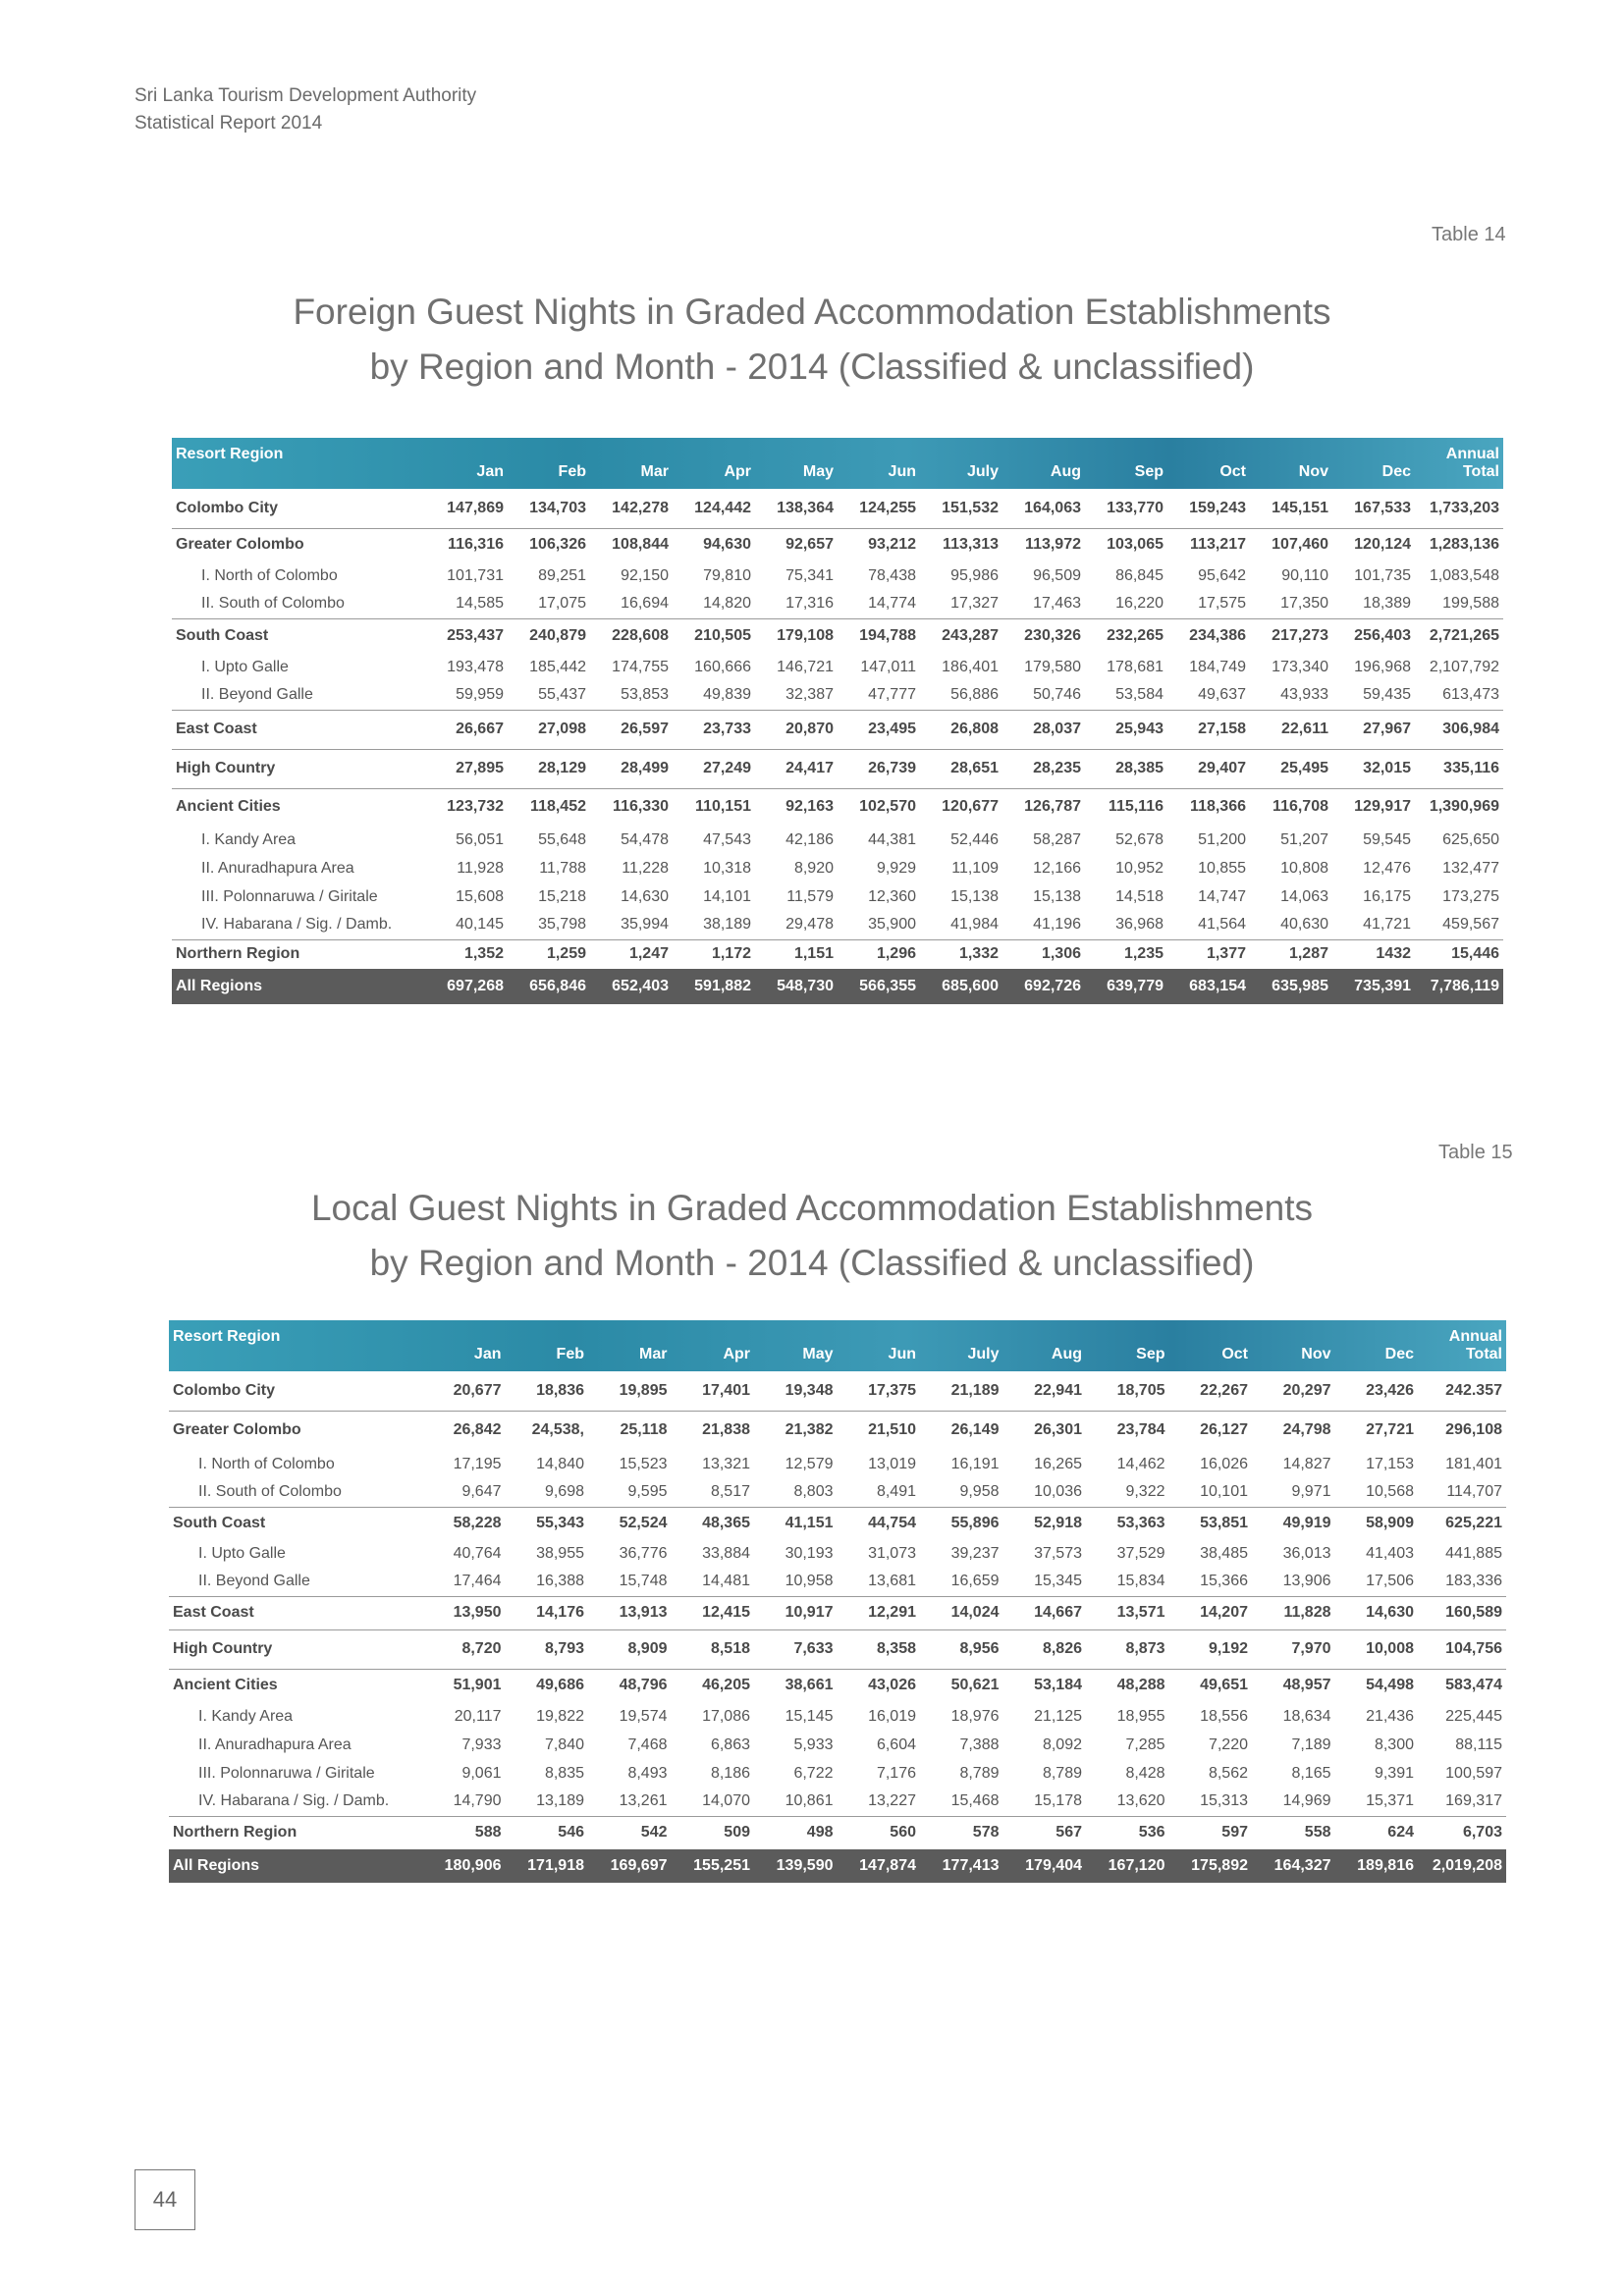  Describe the element at coordinates (726, 1463) in the screenshot. I see `month-cell: 13,321` at that location.